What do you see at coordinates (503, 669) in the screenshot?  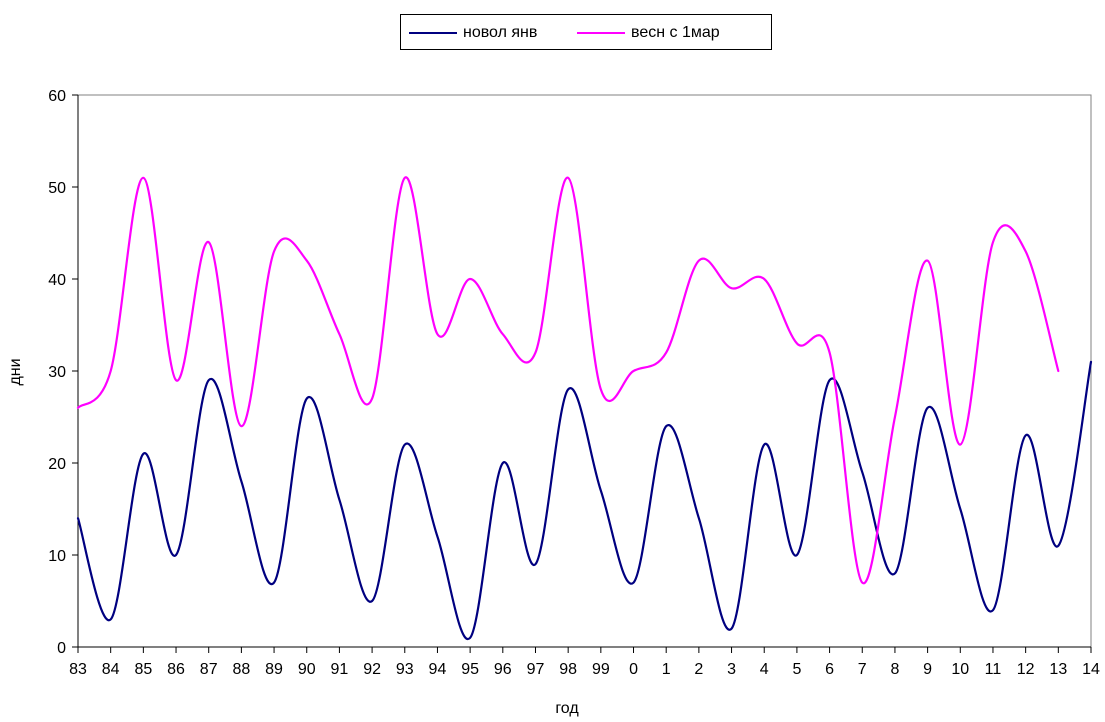 I see `x-tick-label: 96` at bounding box center [503, 669].